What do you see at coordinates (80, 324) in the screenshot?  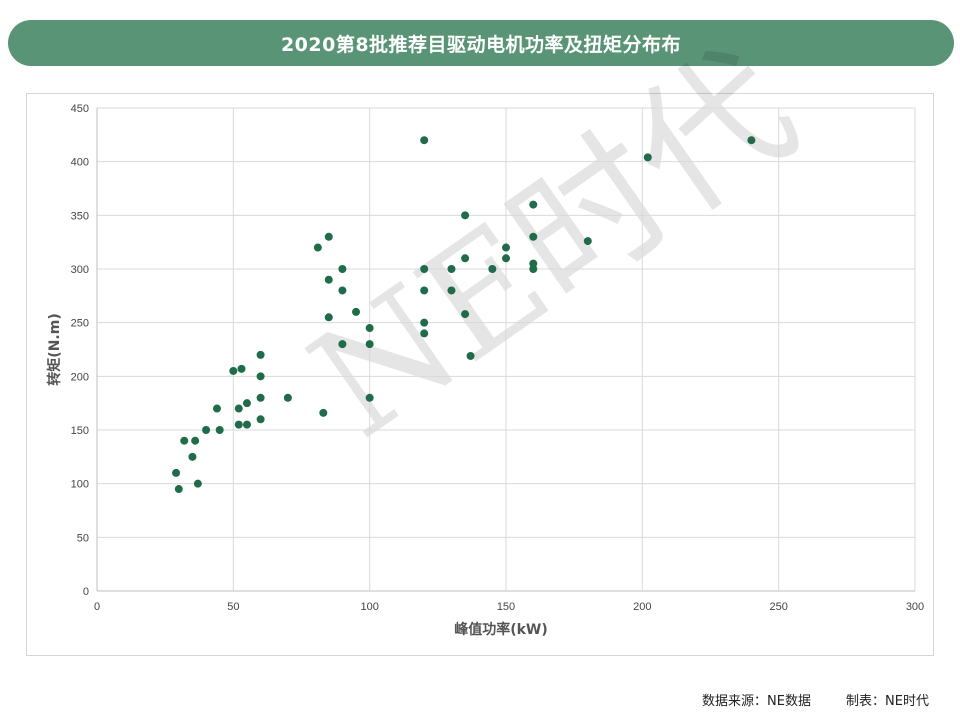 I see `y-tick-label: 250` at bounding box center [80, 324].